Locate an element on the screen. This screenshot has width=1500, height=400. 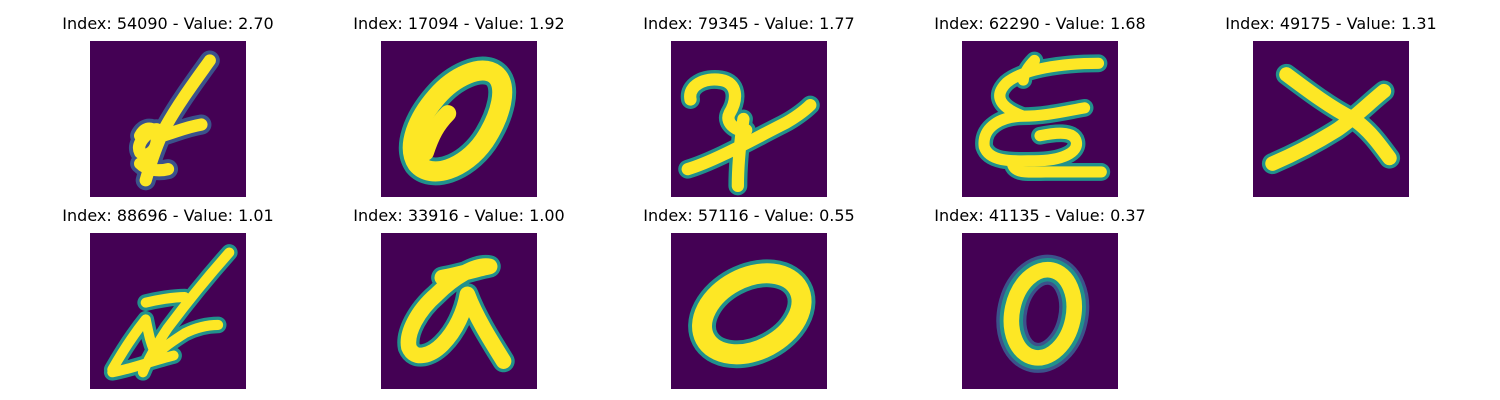
panel-title: Index: 79345 - Value: 1.77 is located at coordinates (749, 23).